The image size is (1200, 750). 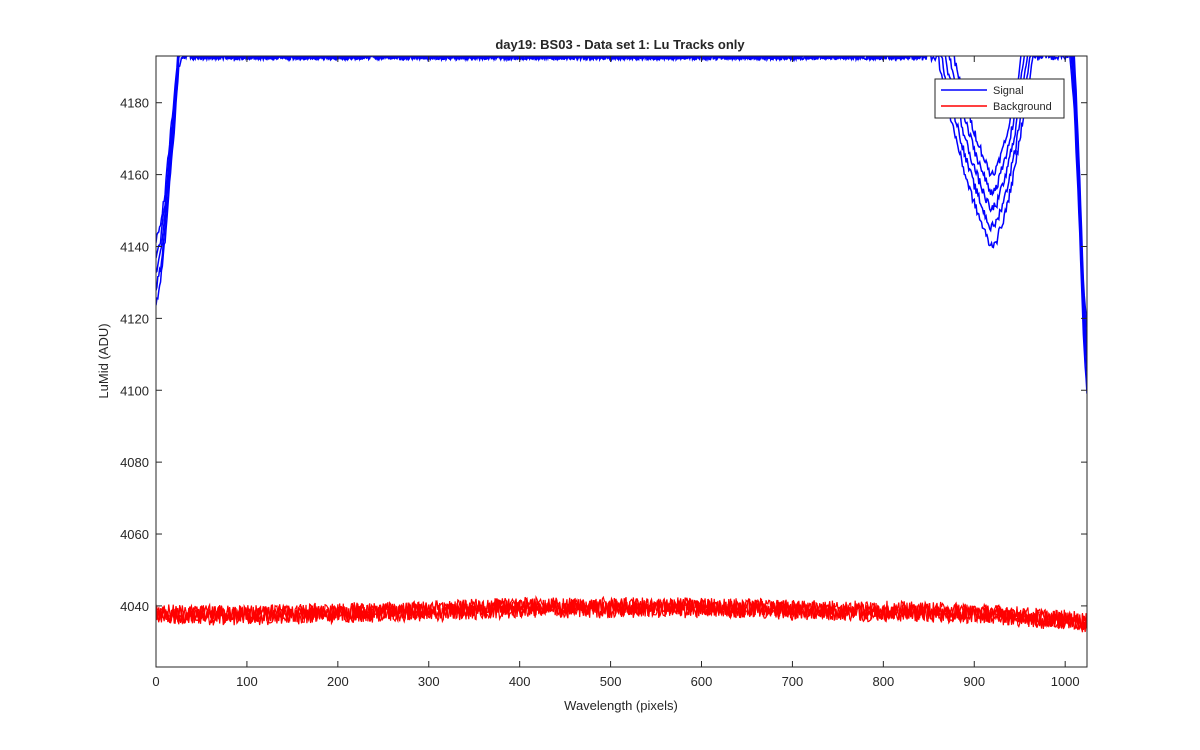 I want to click on legend: Signal Background, so click(x=999, y=98).